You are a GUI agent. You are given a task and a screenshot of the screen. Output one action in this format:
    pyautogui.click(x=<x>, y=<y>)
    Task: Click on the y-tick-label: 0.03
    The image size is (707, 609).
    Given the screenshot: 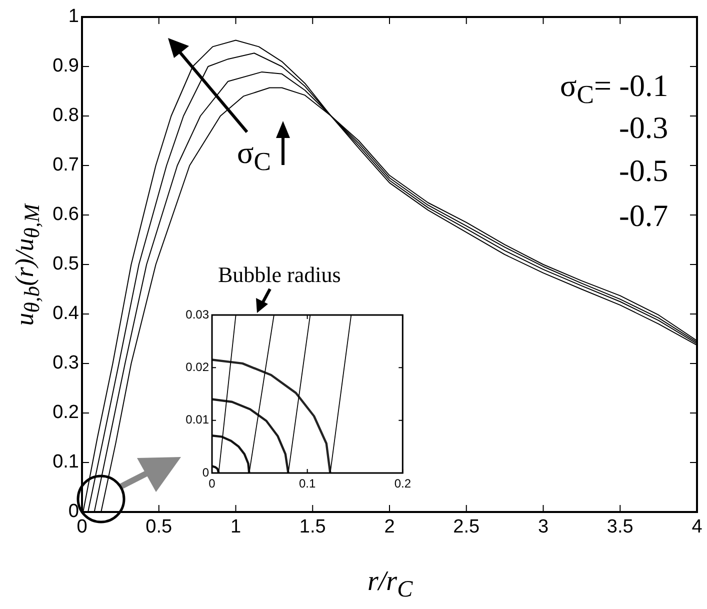 What is the action you would take?
    pyautogui.click(x=198, y=314)
    